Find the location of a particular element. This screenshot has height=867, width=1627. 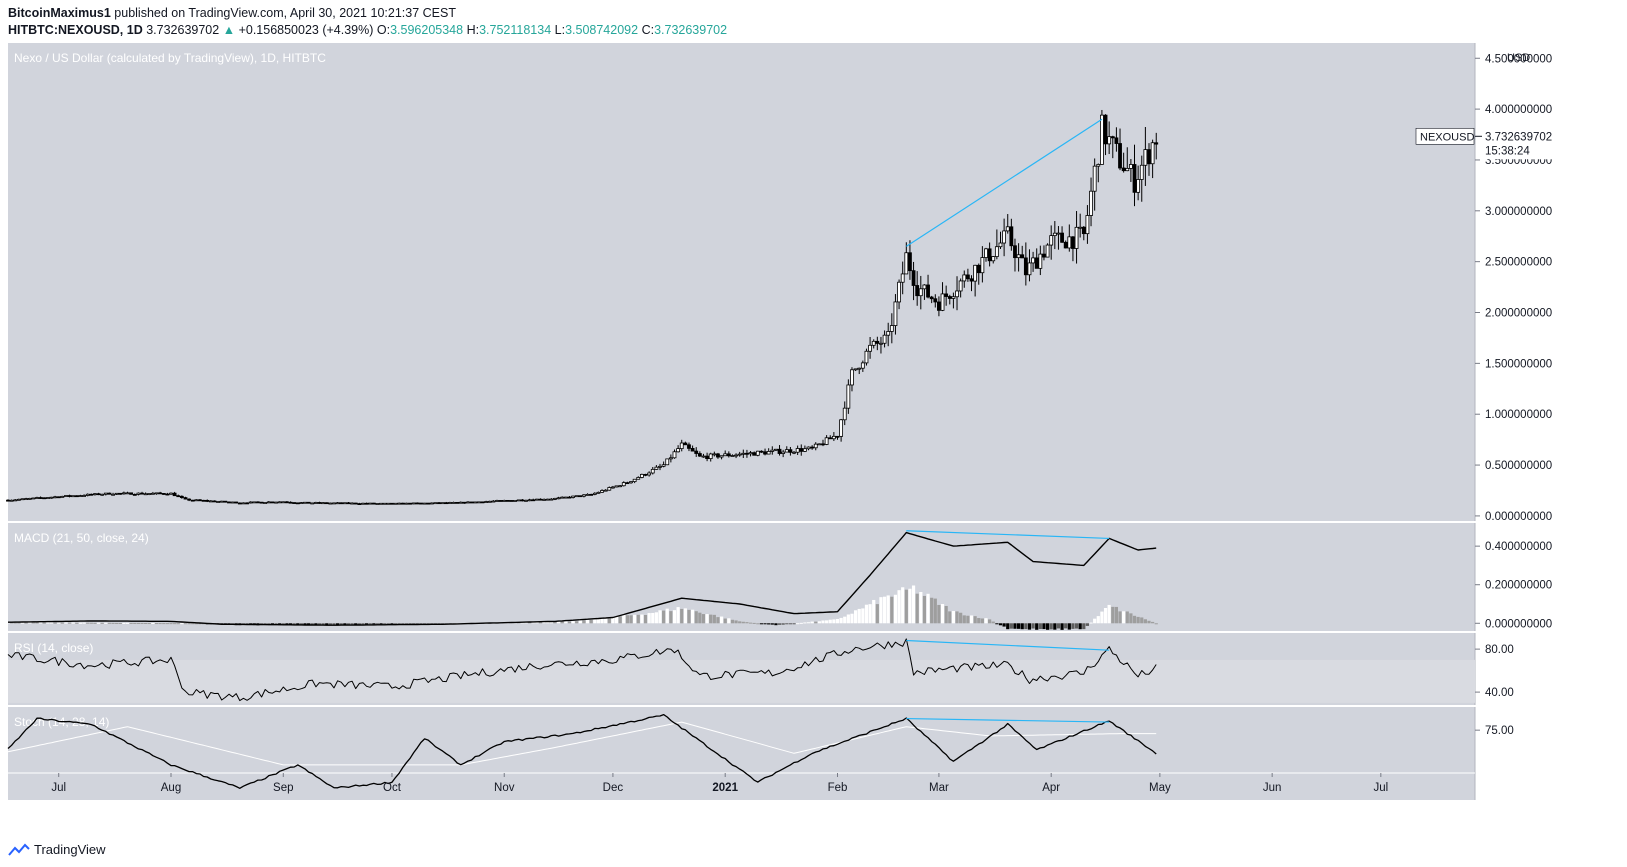

time-axis-background is located at coordinates (741, 786).